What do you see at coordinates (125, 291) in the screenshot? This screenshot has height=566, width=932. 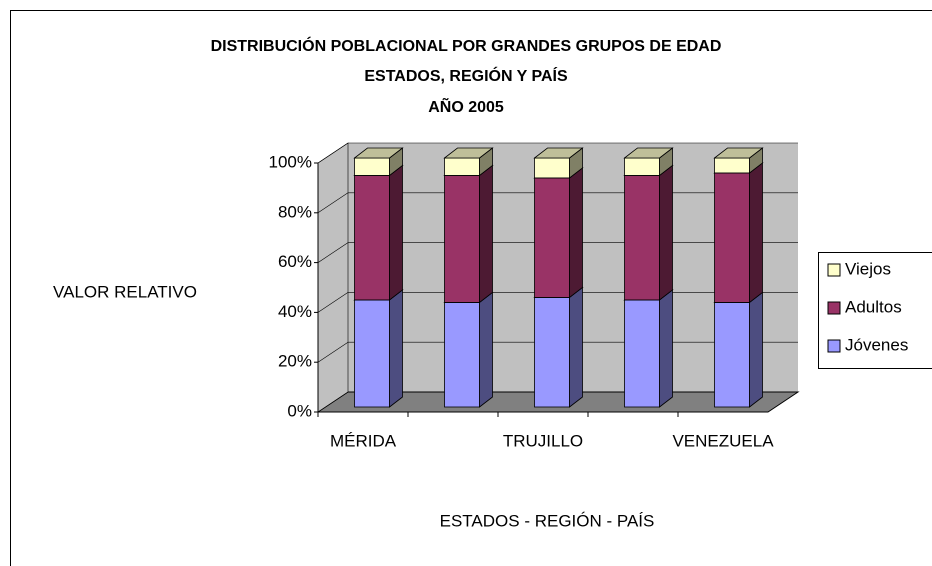 I see `y-axis-label: VALOR RELATIVO` at bounding box center [125, 291].